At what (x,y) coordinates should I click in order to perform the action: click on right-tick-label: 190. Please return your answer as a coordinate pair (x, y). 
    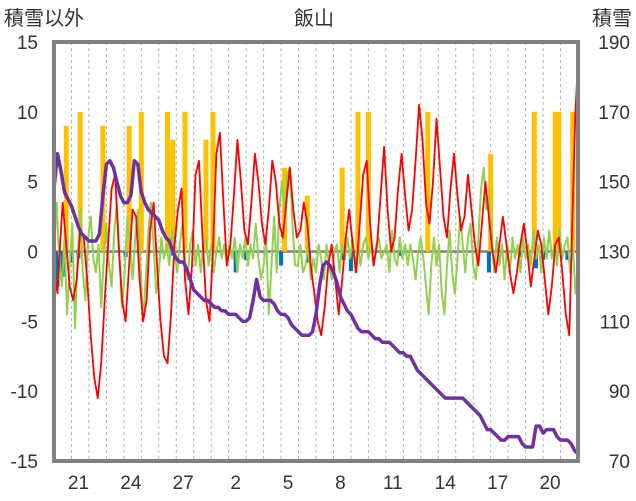
    Looking at the image, I should click on (614, 43).